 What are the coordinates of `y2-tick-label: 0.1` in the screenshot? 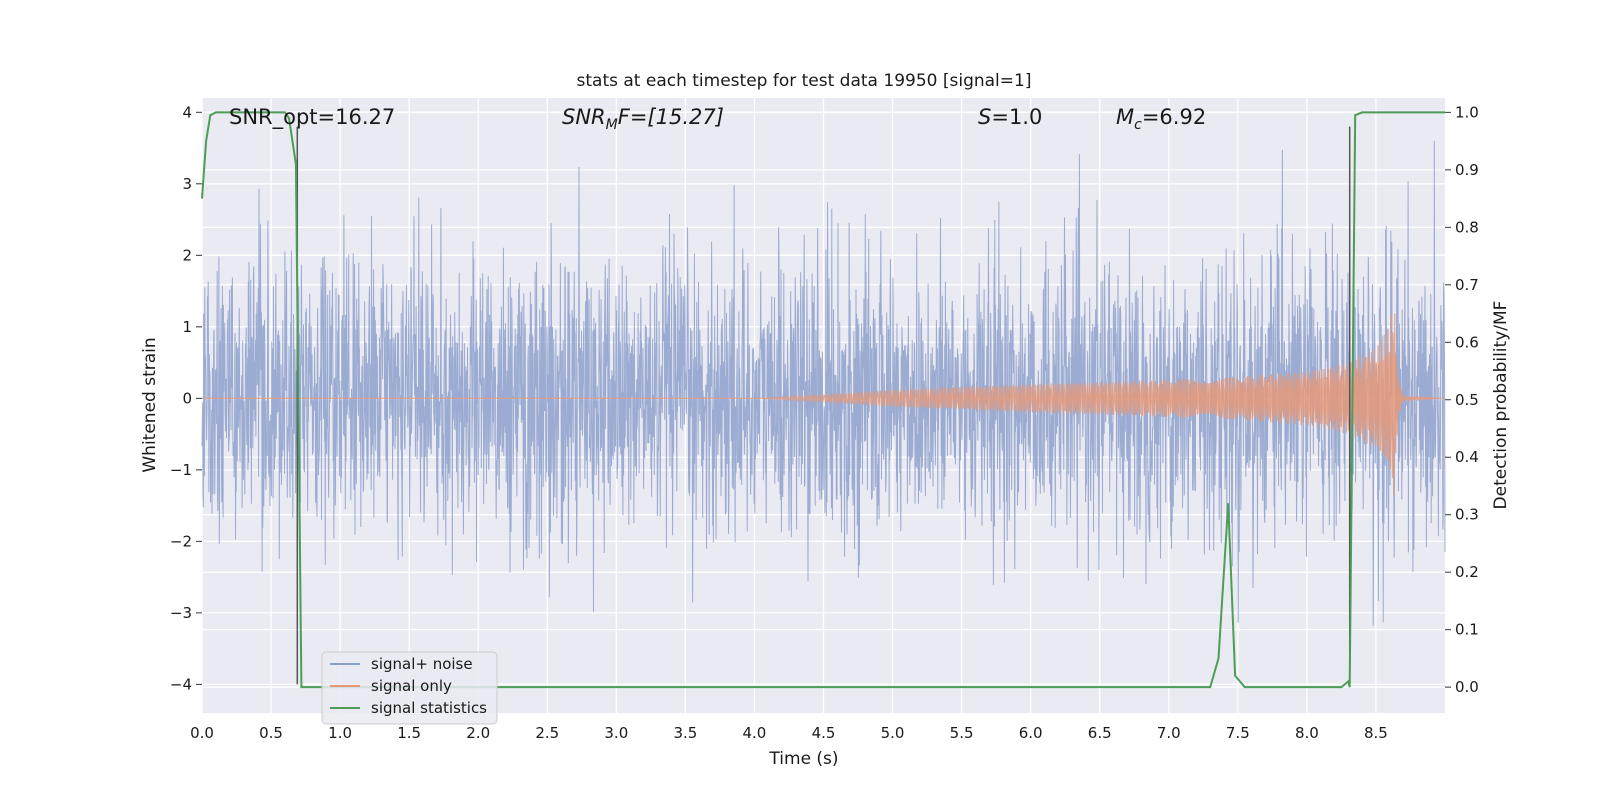 It's located at (1467, 630).